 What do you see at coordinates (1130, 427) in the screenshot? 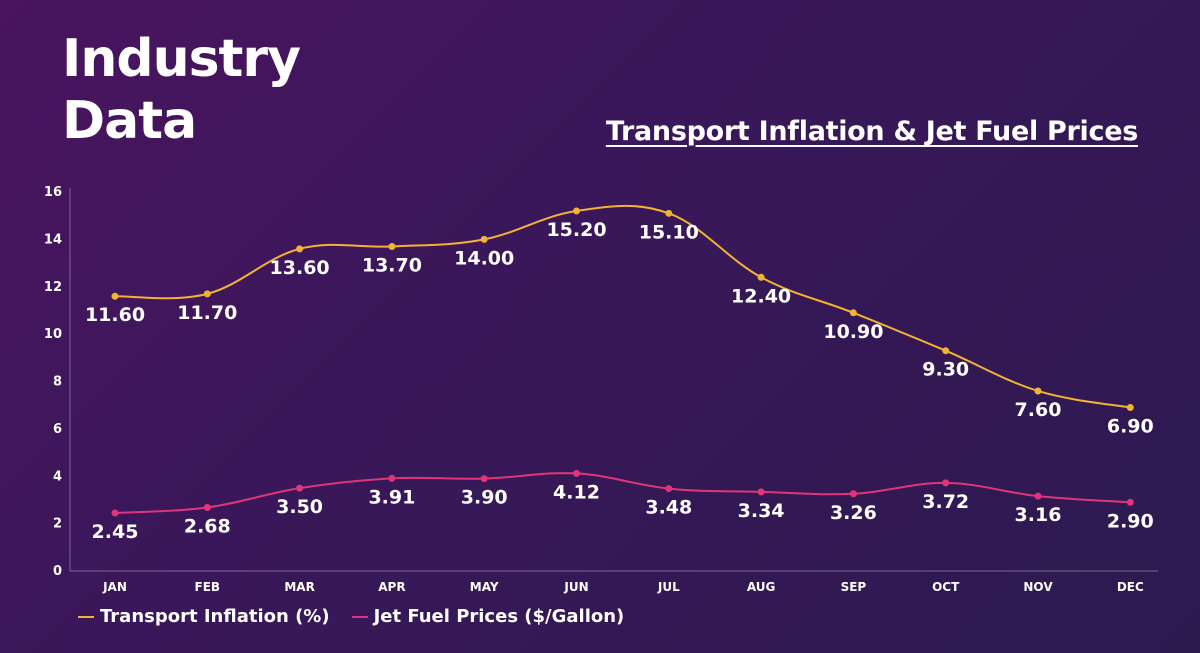
I see `data-label: 6.90` at bounding box center [1130, 427].